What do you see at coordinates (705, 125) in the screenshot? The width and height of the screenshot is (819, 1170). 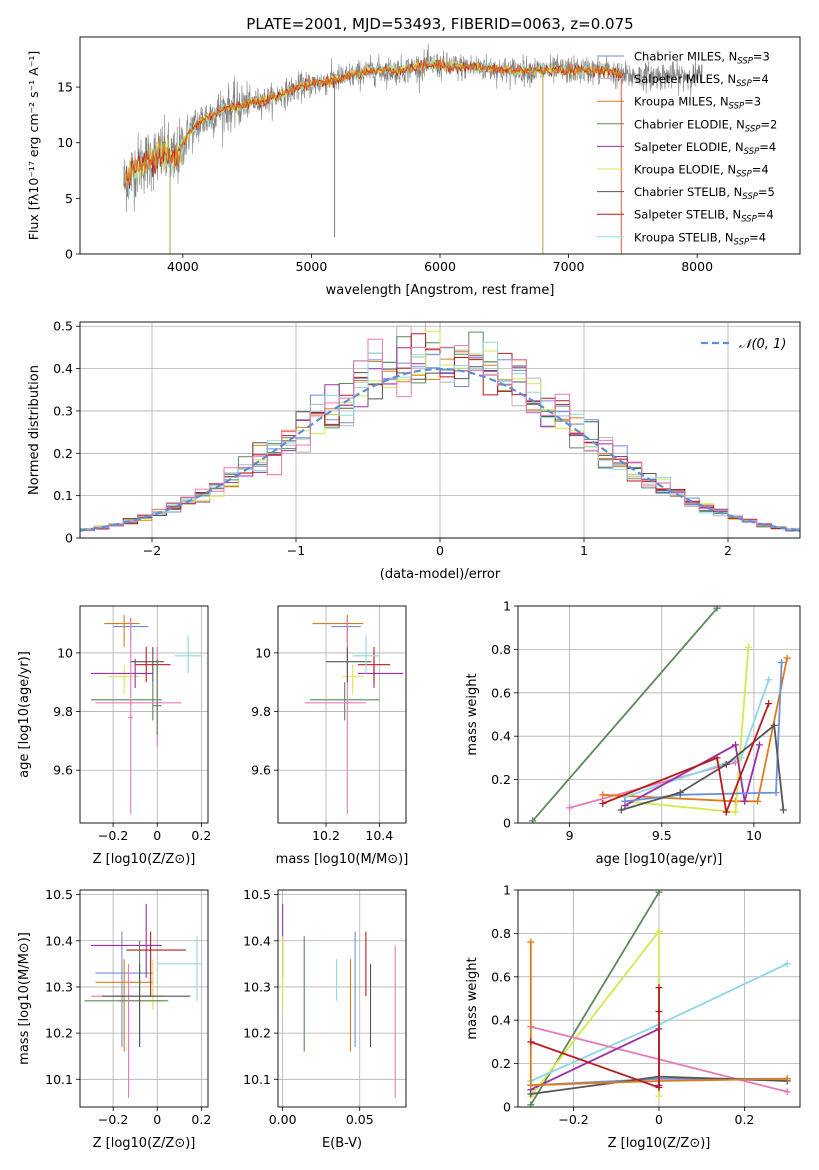 I see `legend-entry: Chabrier ELODIE, NSSP=2` at bounding box center [705, 125].